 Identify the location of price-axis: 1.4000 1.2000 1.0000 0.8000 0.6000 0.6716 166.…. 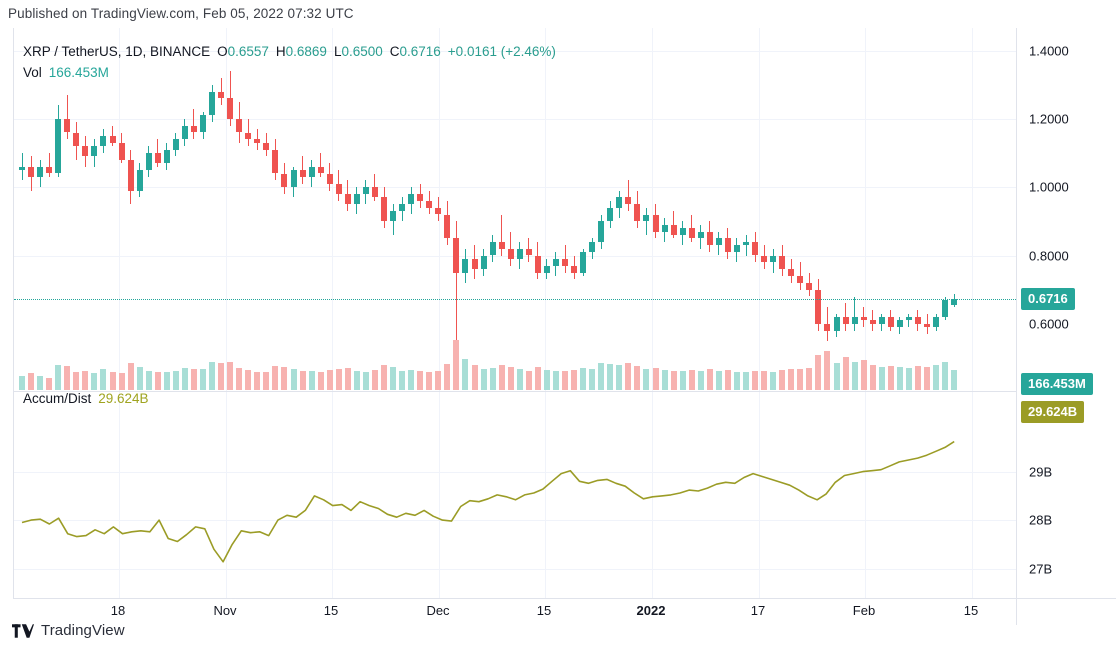
(1066, 313).